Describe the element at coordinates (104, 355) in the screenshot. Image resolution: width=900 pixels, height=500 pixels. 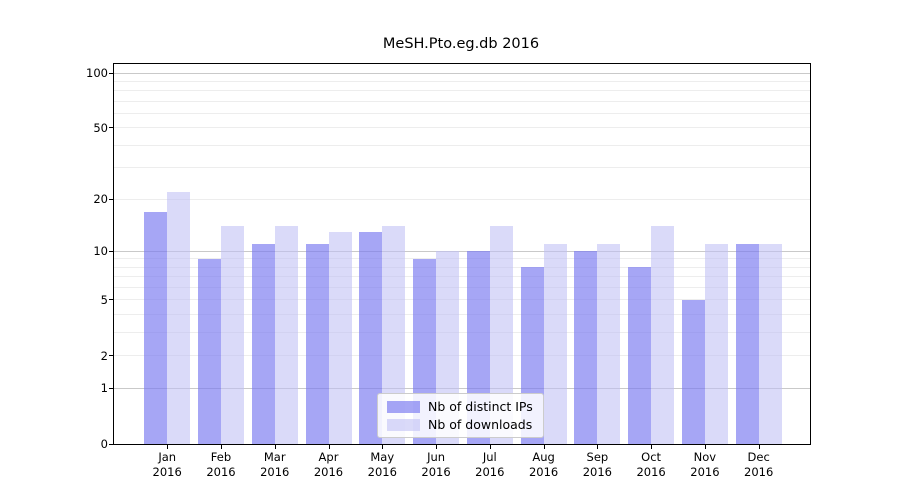
I see `y-tick-label: 2` at that location.